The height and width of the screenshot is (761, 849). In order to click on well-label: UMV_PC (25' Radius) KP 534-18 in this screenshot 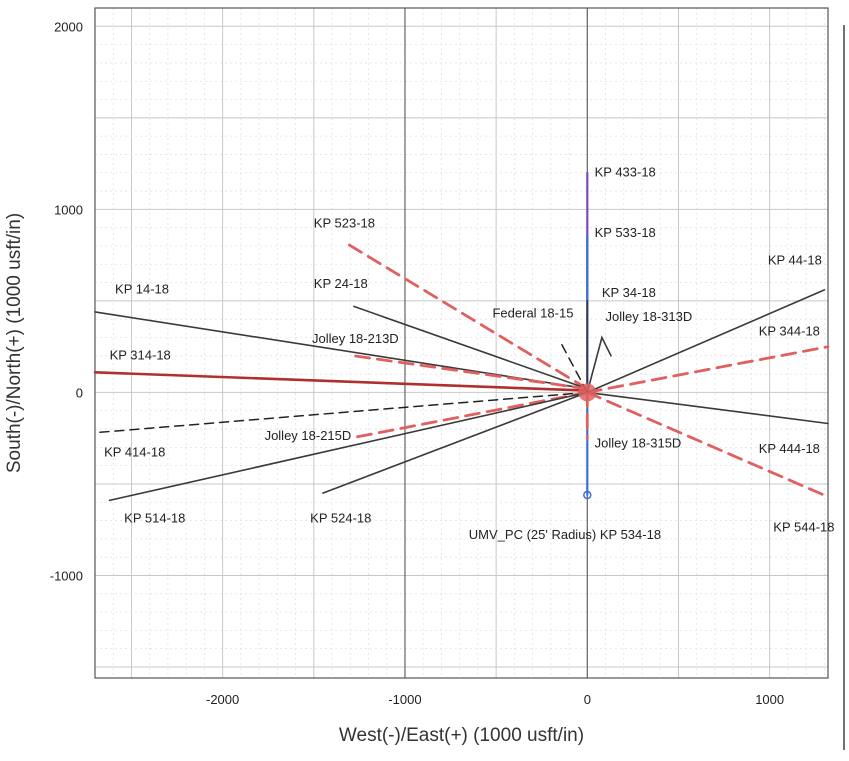, I will do `click(565, 534)`.